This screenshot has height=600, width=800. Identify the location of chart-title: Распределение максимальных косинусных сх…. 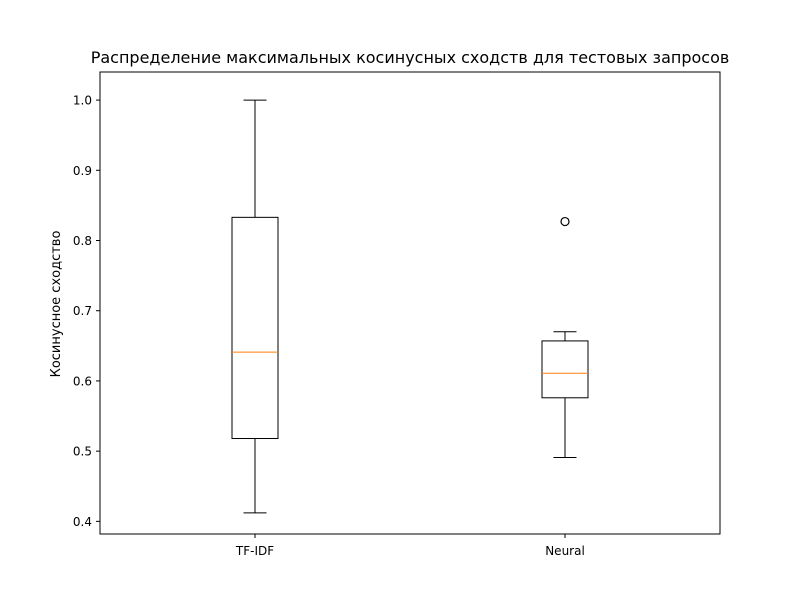
(410, 57).